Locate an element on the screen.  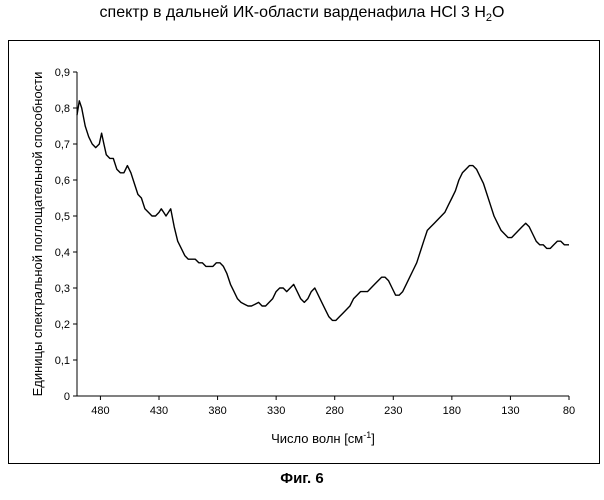
y-tick-label: 0,9 is located at coordinates (62, 73).